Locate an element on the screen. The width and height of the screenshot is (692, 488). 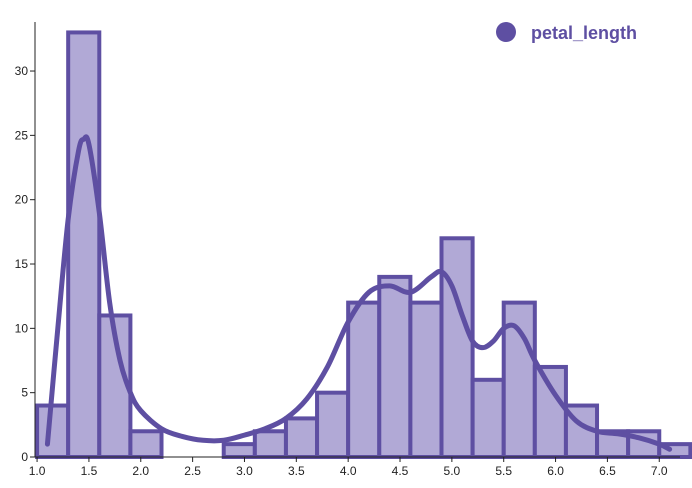
legend: petal_length is located at coordinates (566, 32).